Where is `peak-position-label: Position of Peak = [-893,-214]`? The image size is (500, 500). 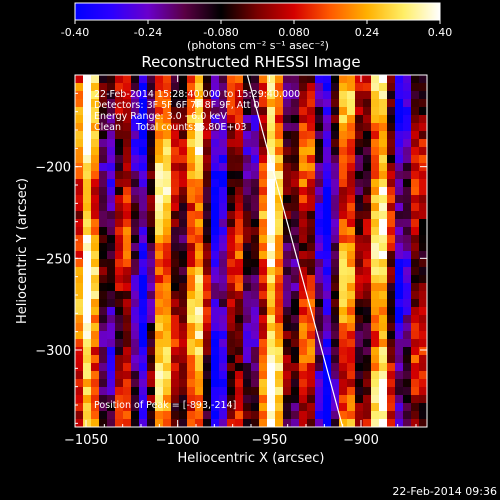 peak-position-label: Position of Peak = [-893,-214] is located at coordinates (165, 405).